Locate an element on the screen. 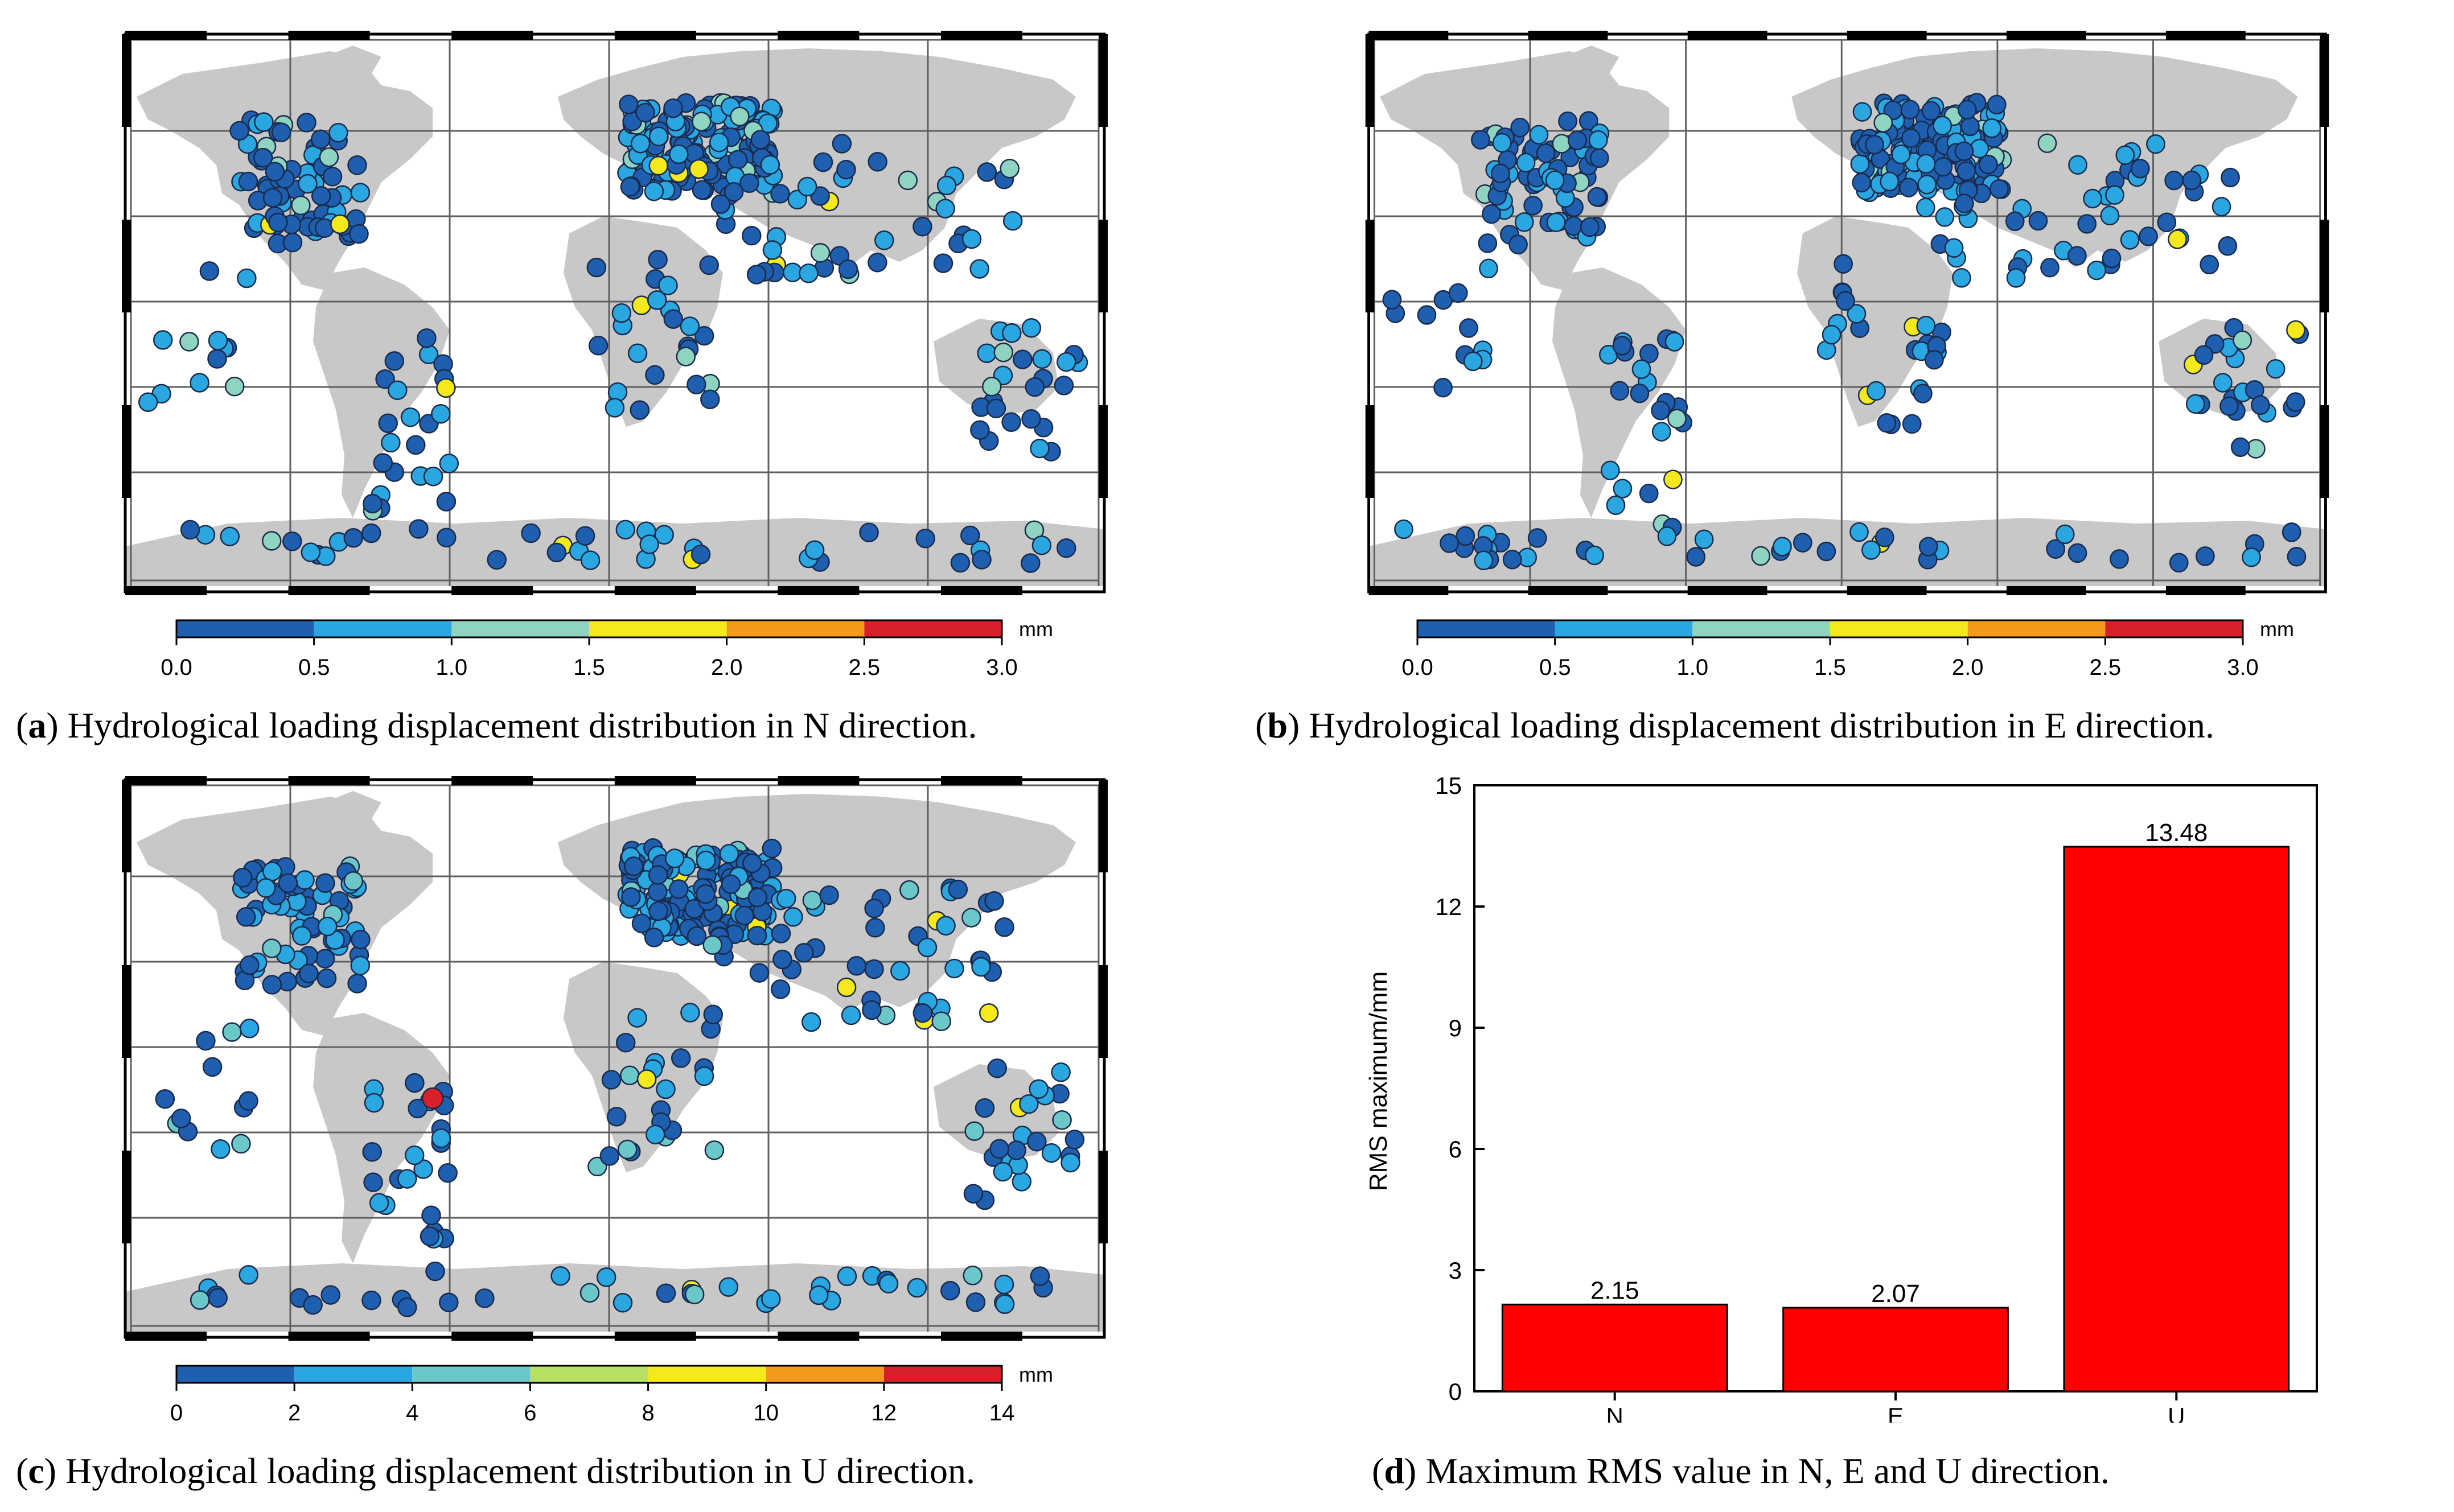 The height and width of the screenshot is (1512, 2454). x-tick-label: N is located at coordinates (1614, 1413).